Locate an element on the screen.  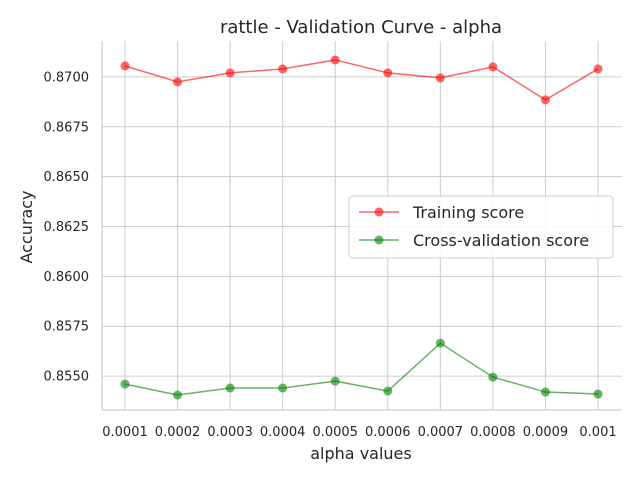
y-tick-label: 0.8575 is located at coordinates (67, 327).